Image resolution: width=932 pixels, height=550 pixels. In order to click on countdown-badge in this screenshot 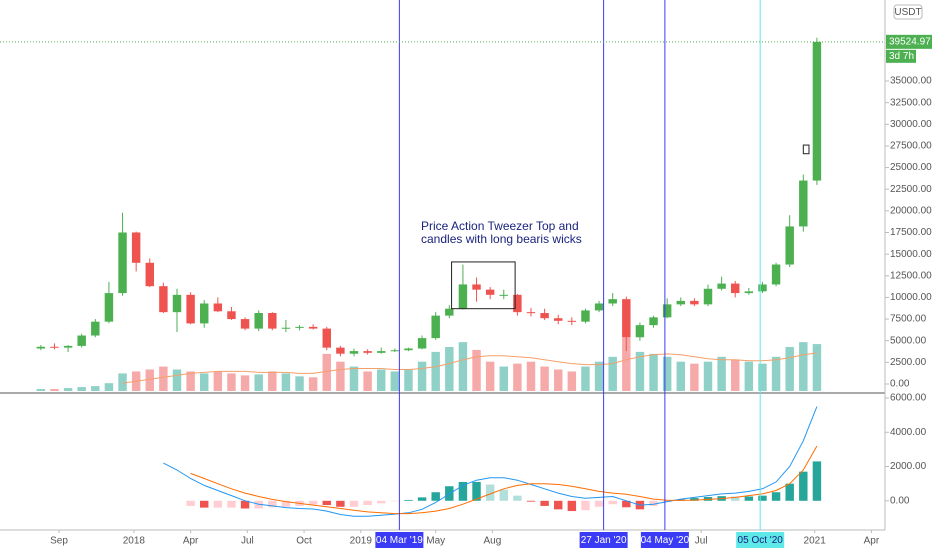, I will do `click(901, 56)`.